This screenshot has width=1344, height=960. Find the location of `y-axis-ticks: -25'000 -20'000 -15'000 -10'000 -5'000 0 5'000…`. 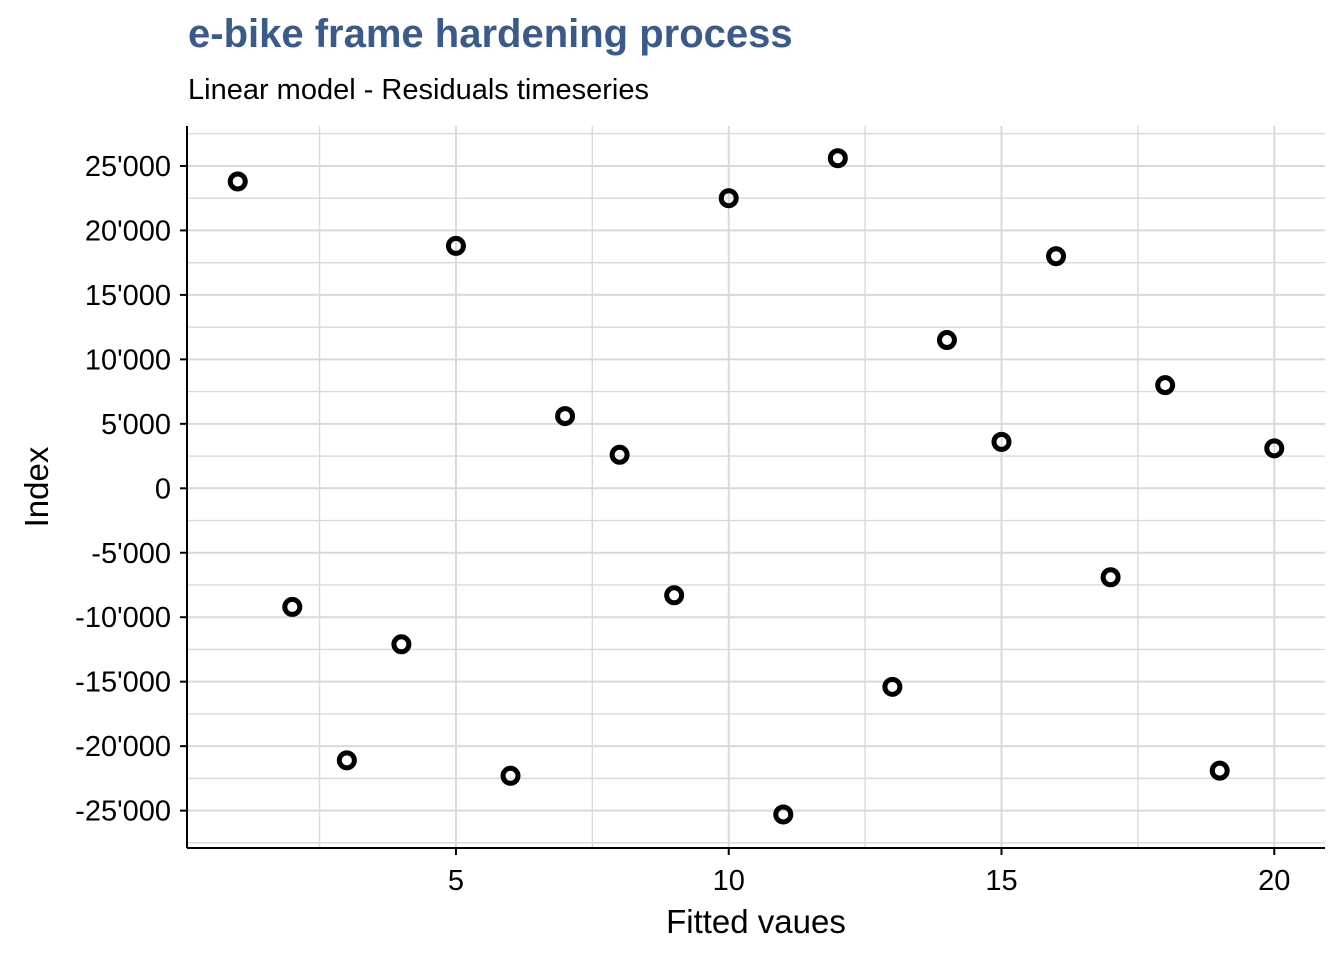

y-axis-ticks: -25'000 -20'000 -15'000 -10'000 -5'000 0 5'000… is located at coordinates (131, 489).